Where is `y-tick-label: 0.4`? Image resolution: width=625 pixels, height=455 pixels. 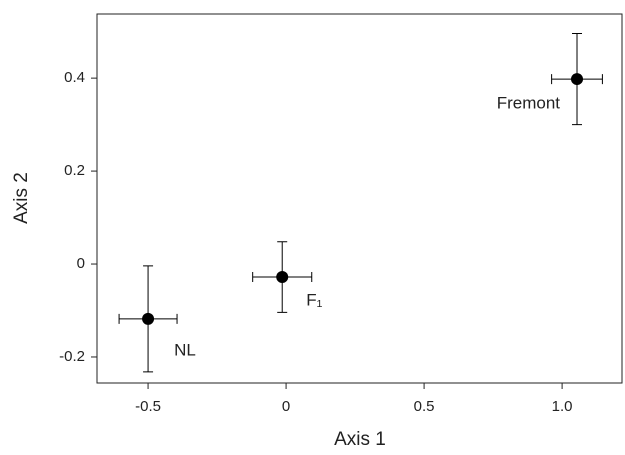 y-tick-label: 0.4 is located at coordinates (74, 77).